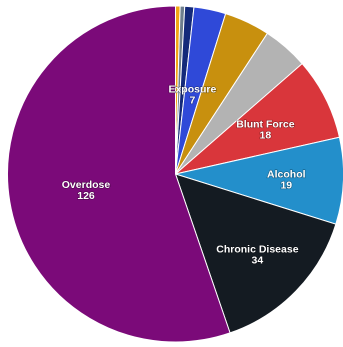  I want to click on slice-value-blunt-force: 18, so click(266, 136).